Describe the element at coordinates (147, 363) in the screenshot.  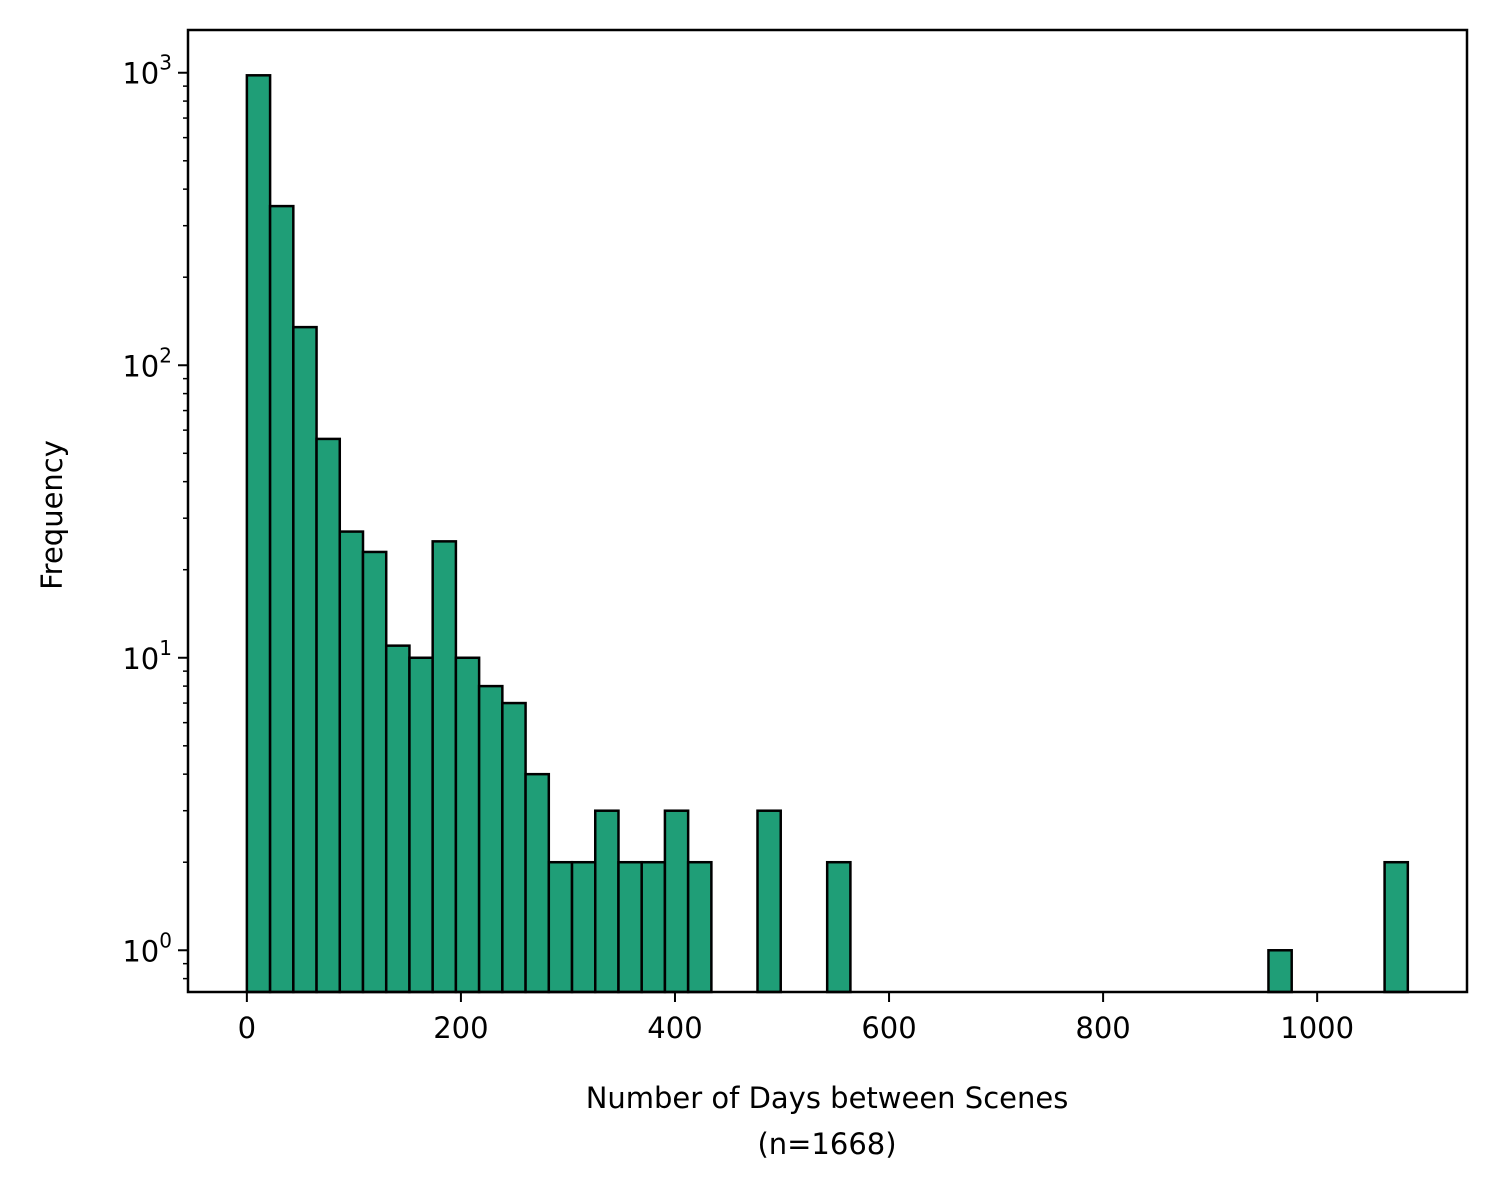
I see `y-tick-label: 10²` at that location.